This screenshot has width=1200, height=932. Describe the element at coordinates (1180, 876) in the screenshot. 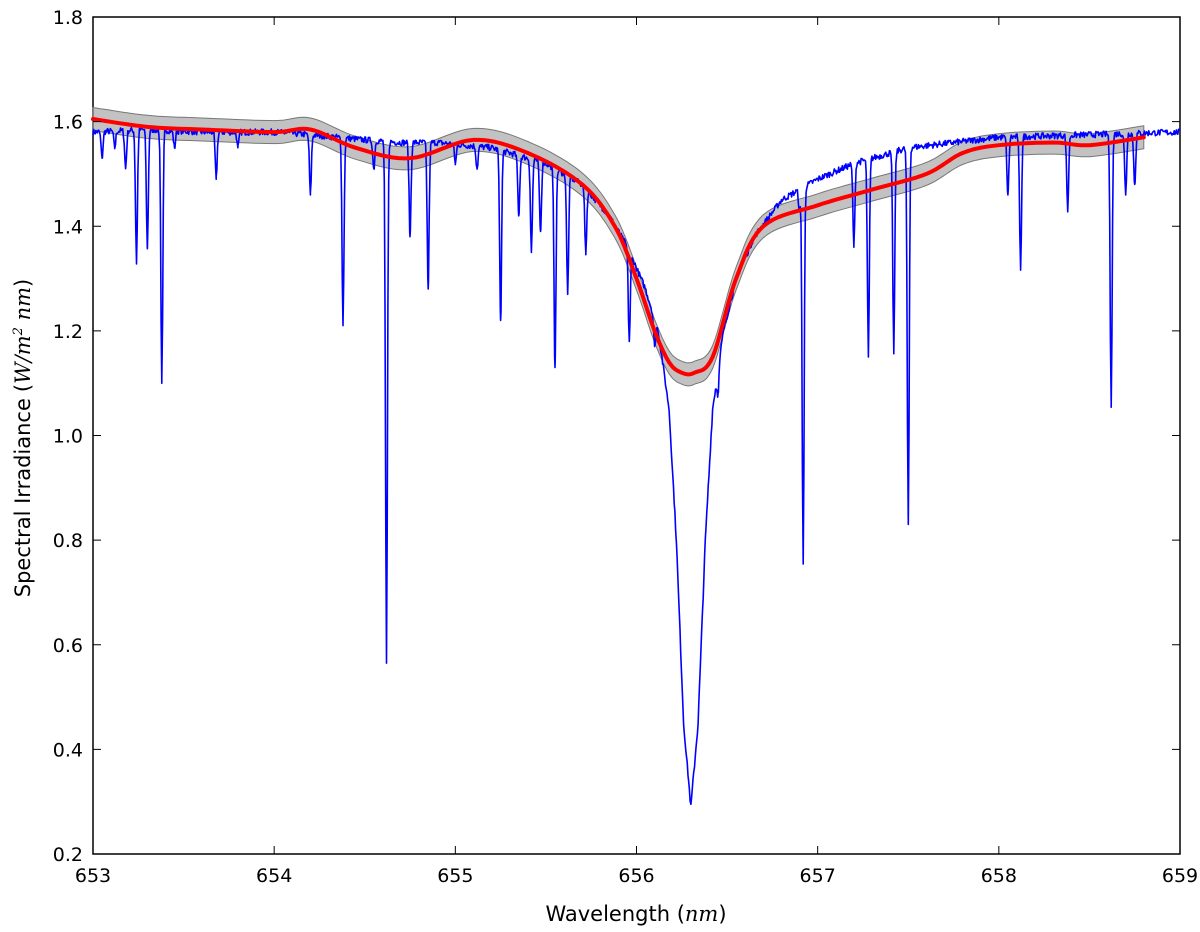

I see `x-tick-label: 659` at that location.